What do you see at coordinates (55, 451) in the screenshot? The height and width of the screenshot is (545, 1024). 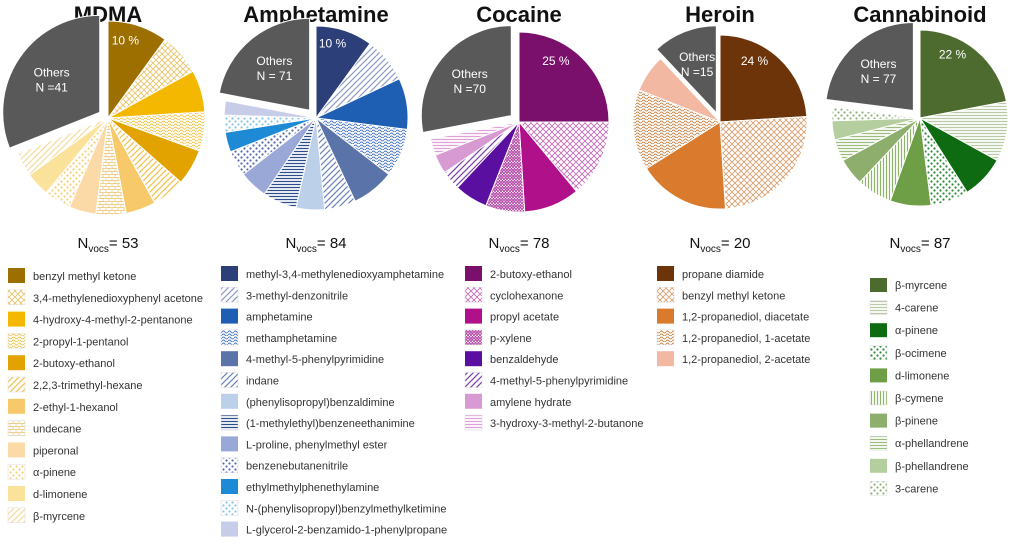 I see `legend-label: piperonal` at bounding box center [55, 451].